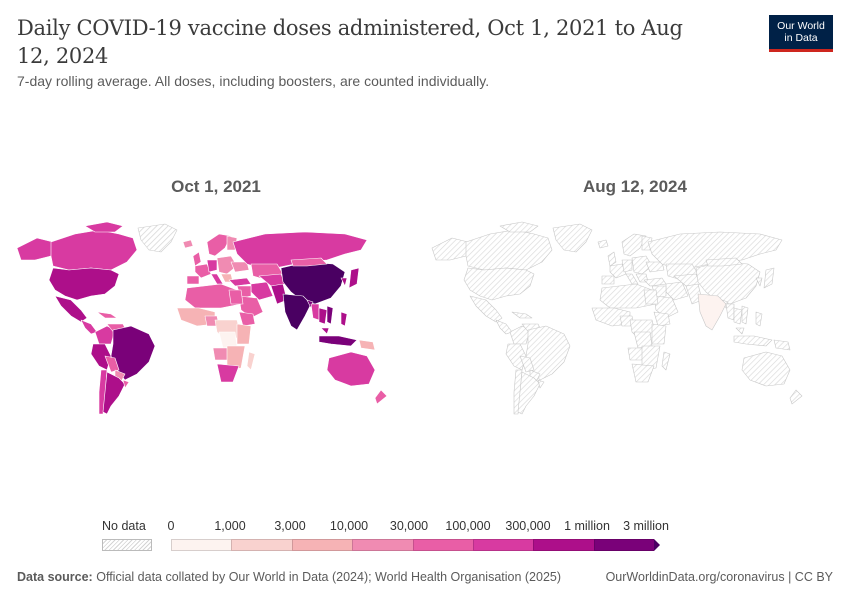  Describe the element at coordinates (695, 577) in the screenshot. I see `owid-coronavirus-link: OurWorldinData.org/coronavirus` at that location.